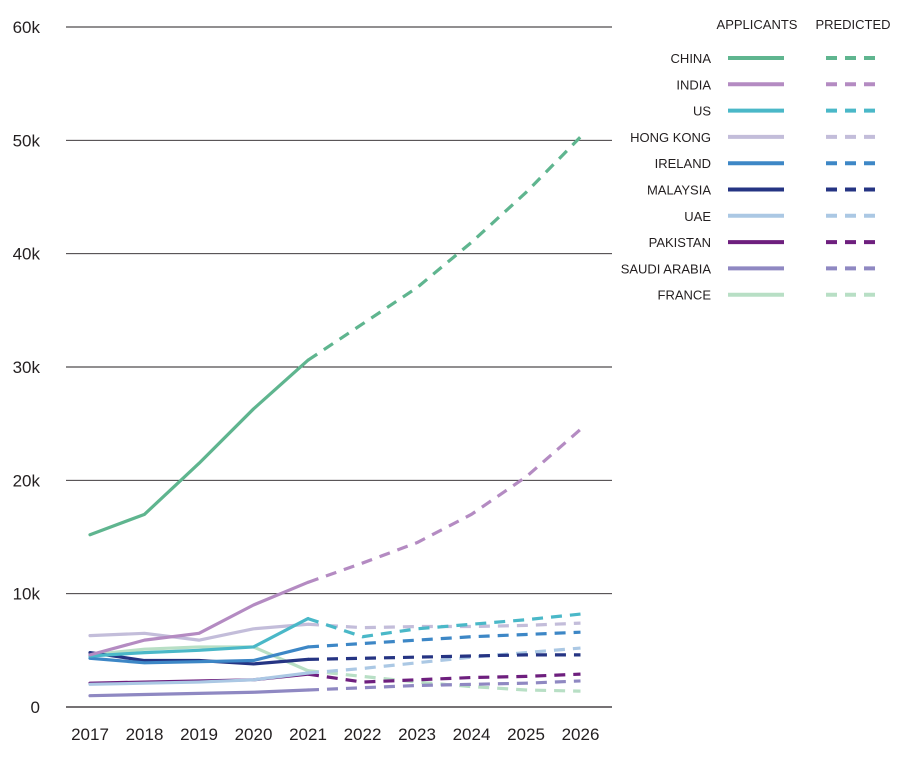  I want to click on x-tick-label: 2017, so click(90, 734).